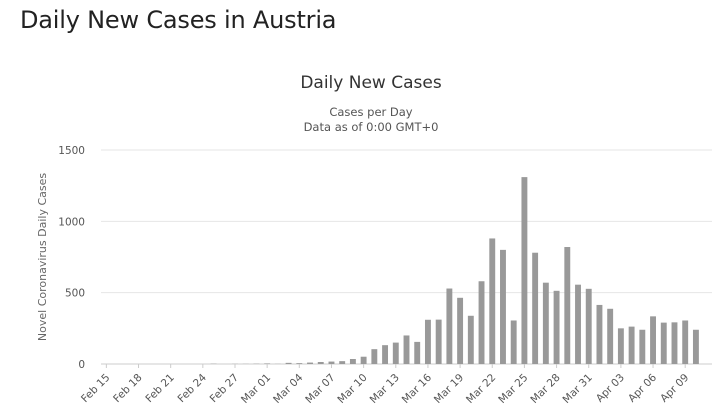 The height and width of the screenshot is (413, 720). What do you see at coordinates (385, 389) in the screenshot?
I see `x-tick-label: Mar 13` at bounding box center [385, 389].